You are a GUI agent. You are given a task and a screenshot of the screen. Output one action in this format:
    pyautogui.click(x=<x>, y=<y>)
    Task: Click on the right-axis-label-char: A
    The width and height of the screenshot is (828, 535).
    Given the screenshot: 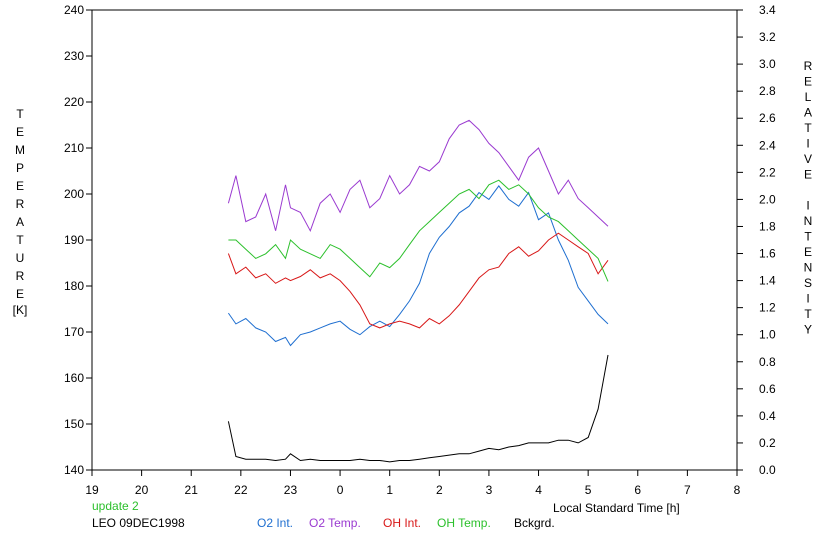 What is the action you would take?
    pyautogui.click(x=808, y=113)
    